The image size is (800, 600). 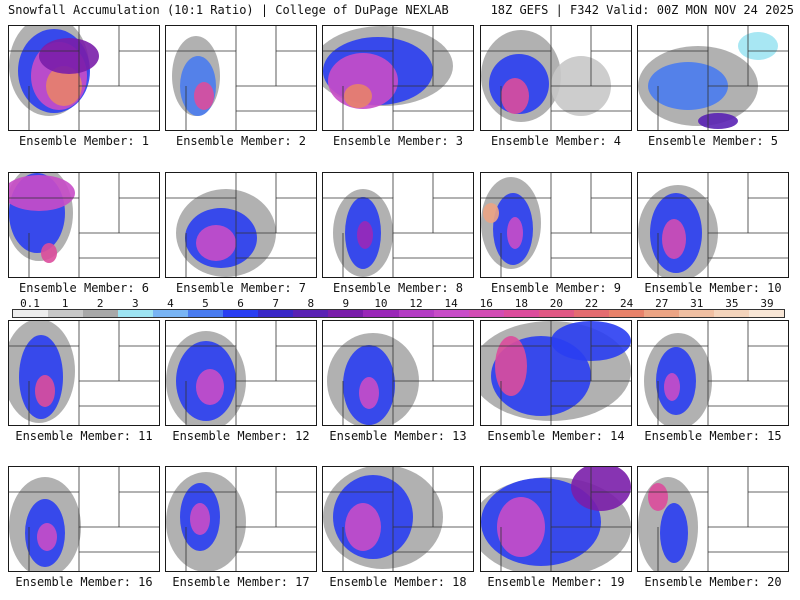 I want to click on colorbar-tick-label: 18, so click(x=521, y=303).